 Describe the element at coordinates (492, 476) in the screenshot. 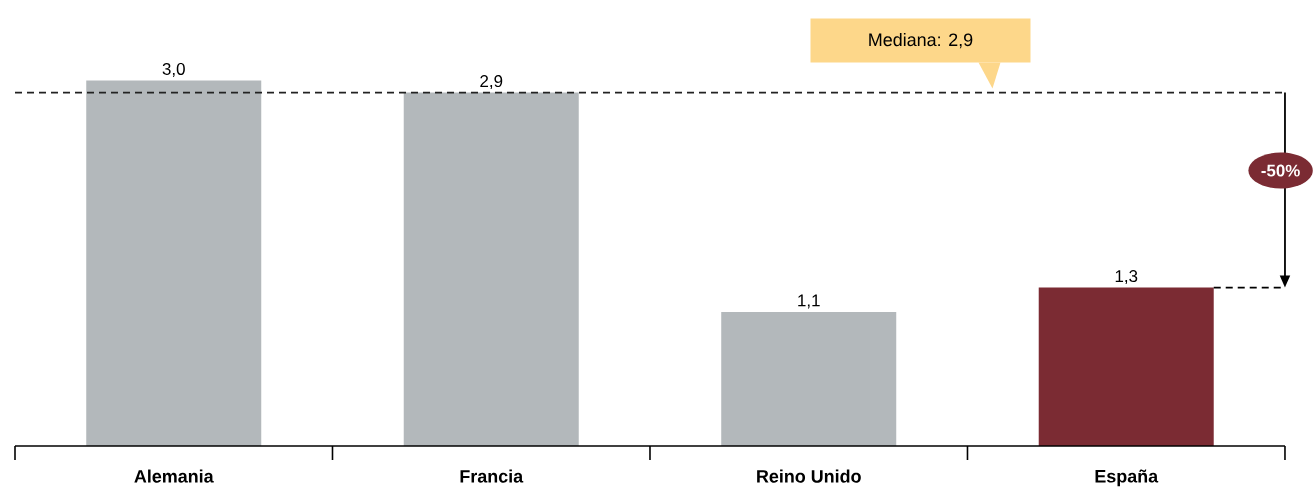

I see `x-tick-label: Francia` at that location.